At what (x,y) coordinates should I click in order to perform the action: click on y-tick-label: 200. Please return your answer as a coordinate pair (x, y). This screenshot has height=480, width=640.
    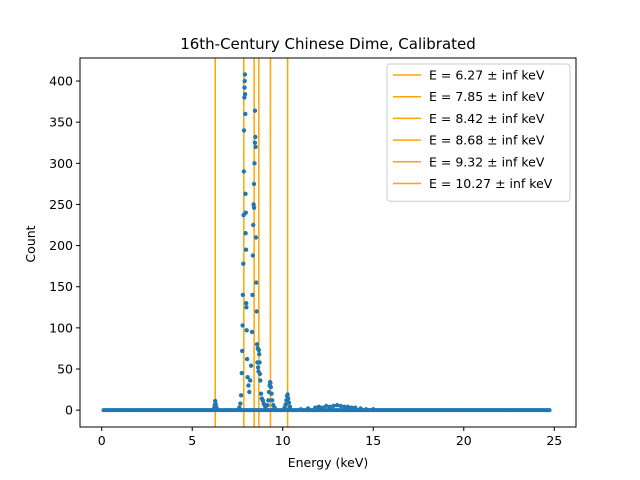
    Looking at the image, I should click on (61, 245).